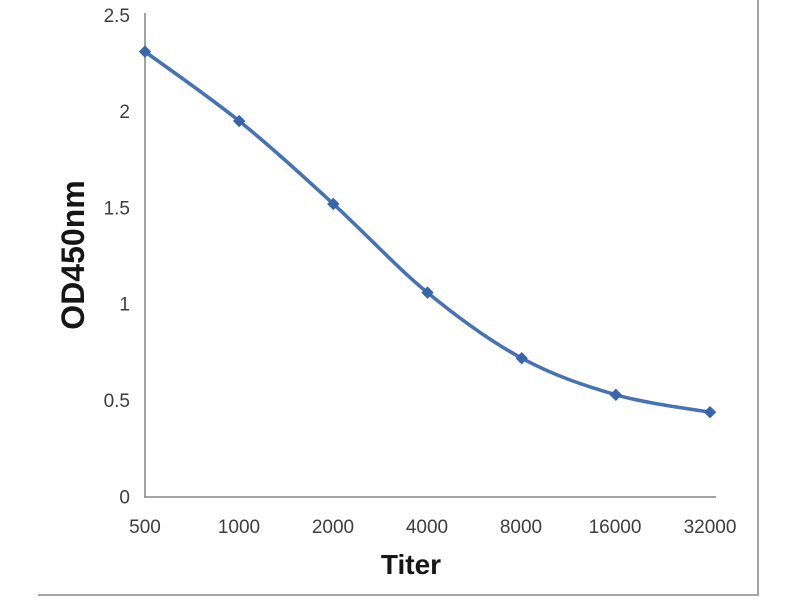 The image size is (800, 600). I want to click on x-tick-label: 500, so click(145, 527).